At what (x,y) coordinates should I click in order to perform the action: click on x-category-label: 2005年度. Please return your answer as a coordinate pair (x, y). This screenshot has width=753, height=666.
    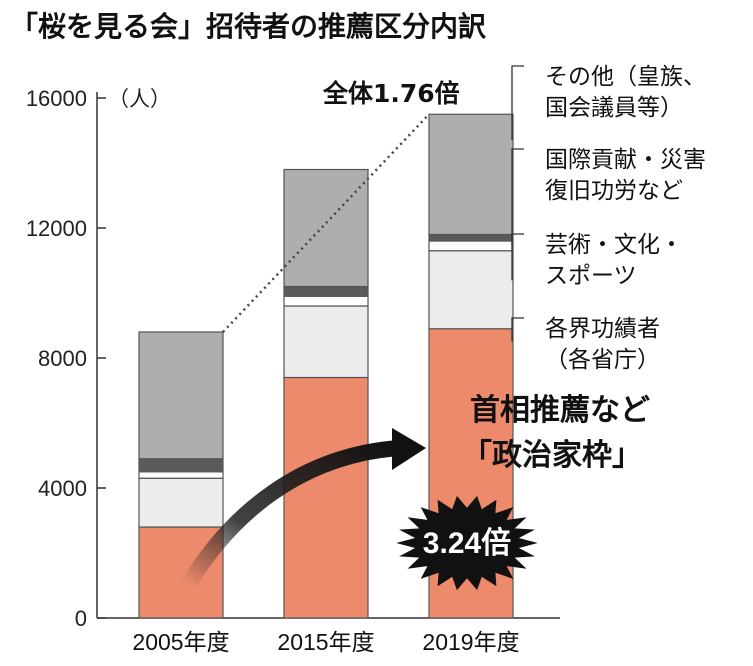
    Looking at the image, I should click on (180, 642).